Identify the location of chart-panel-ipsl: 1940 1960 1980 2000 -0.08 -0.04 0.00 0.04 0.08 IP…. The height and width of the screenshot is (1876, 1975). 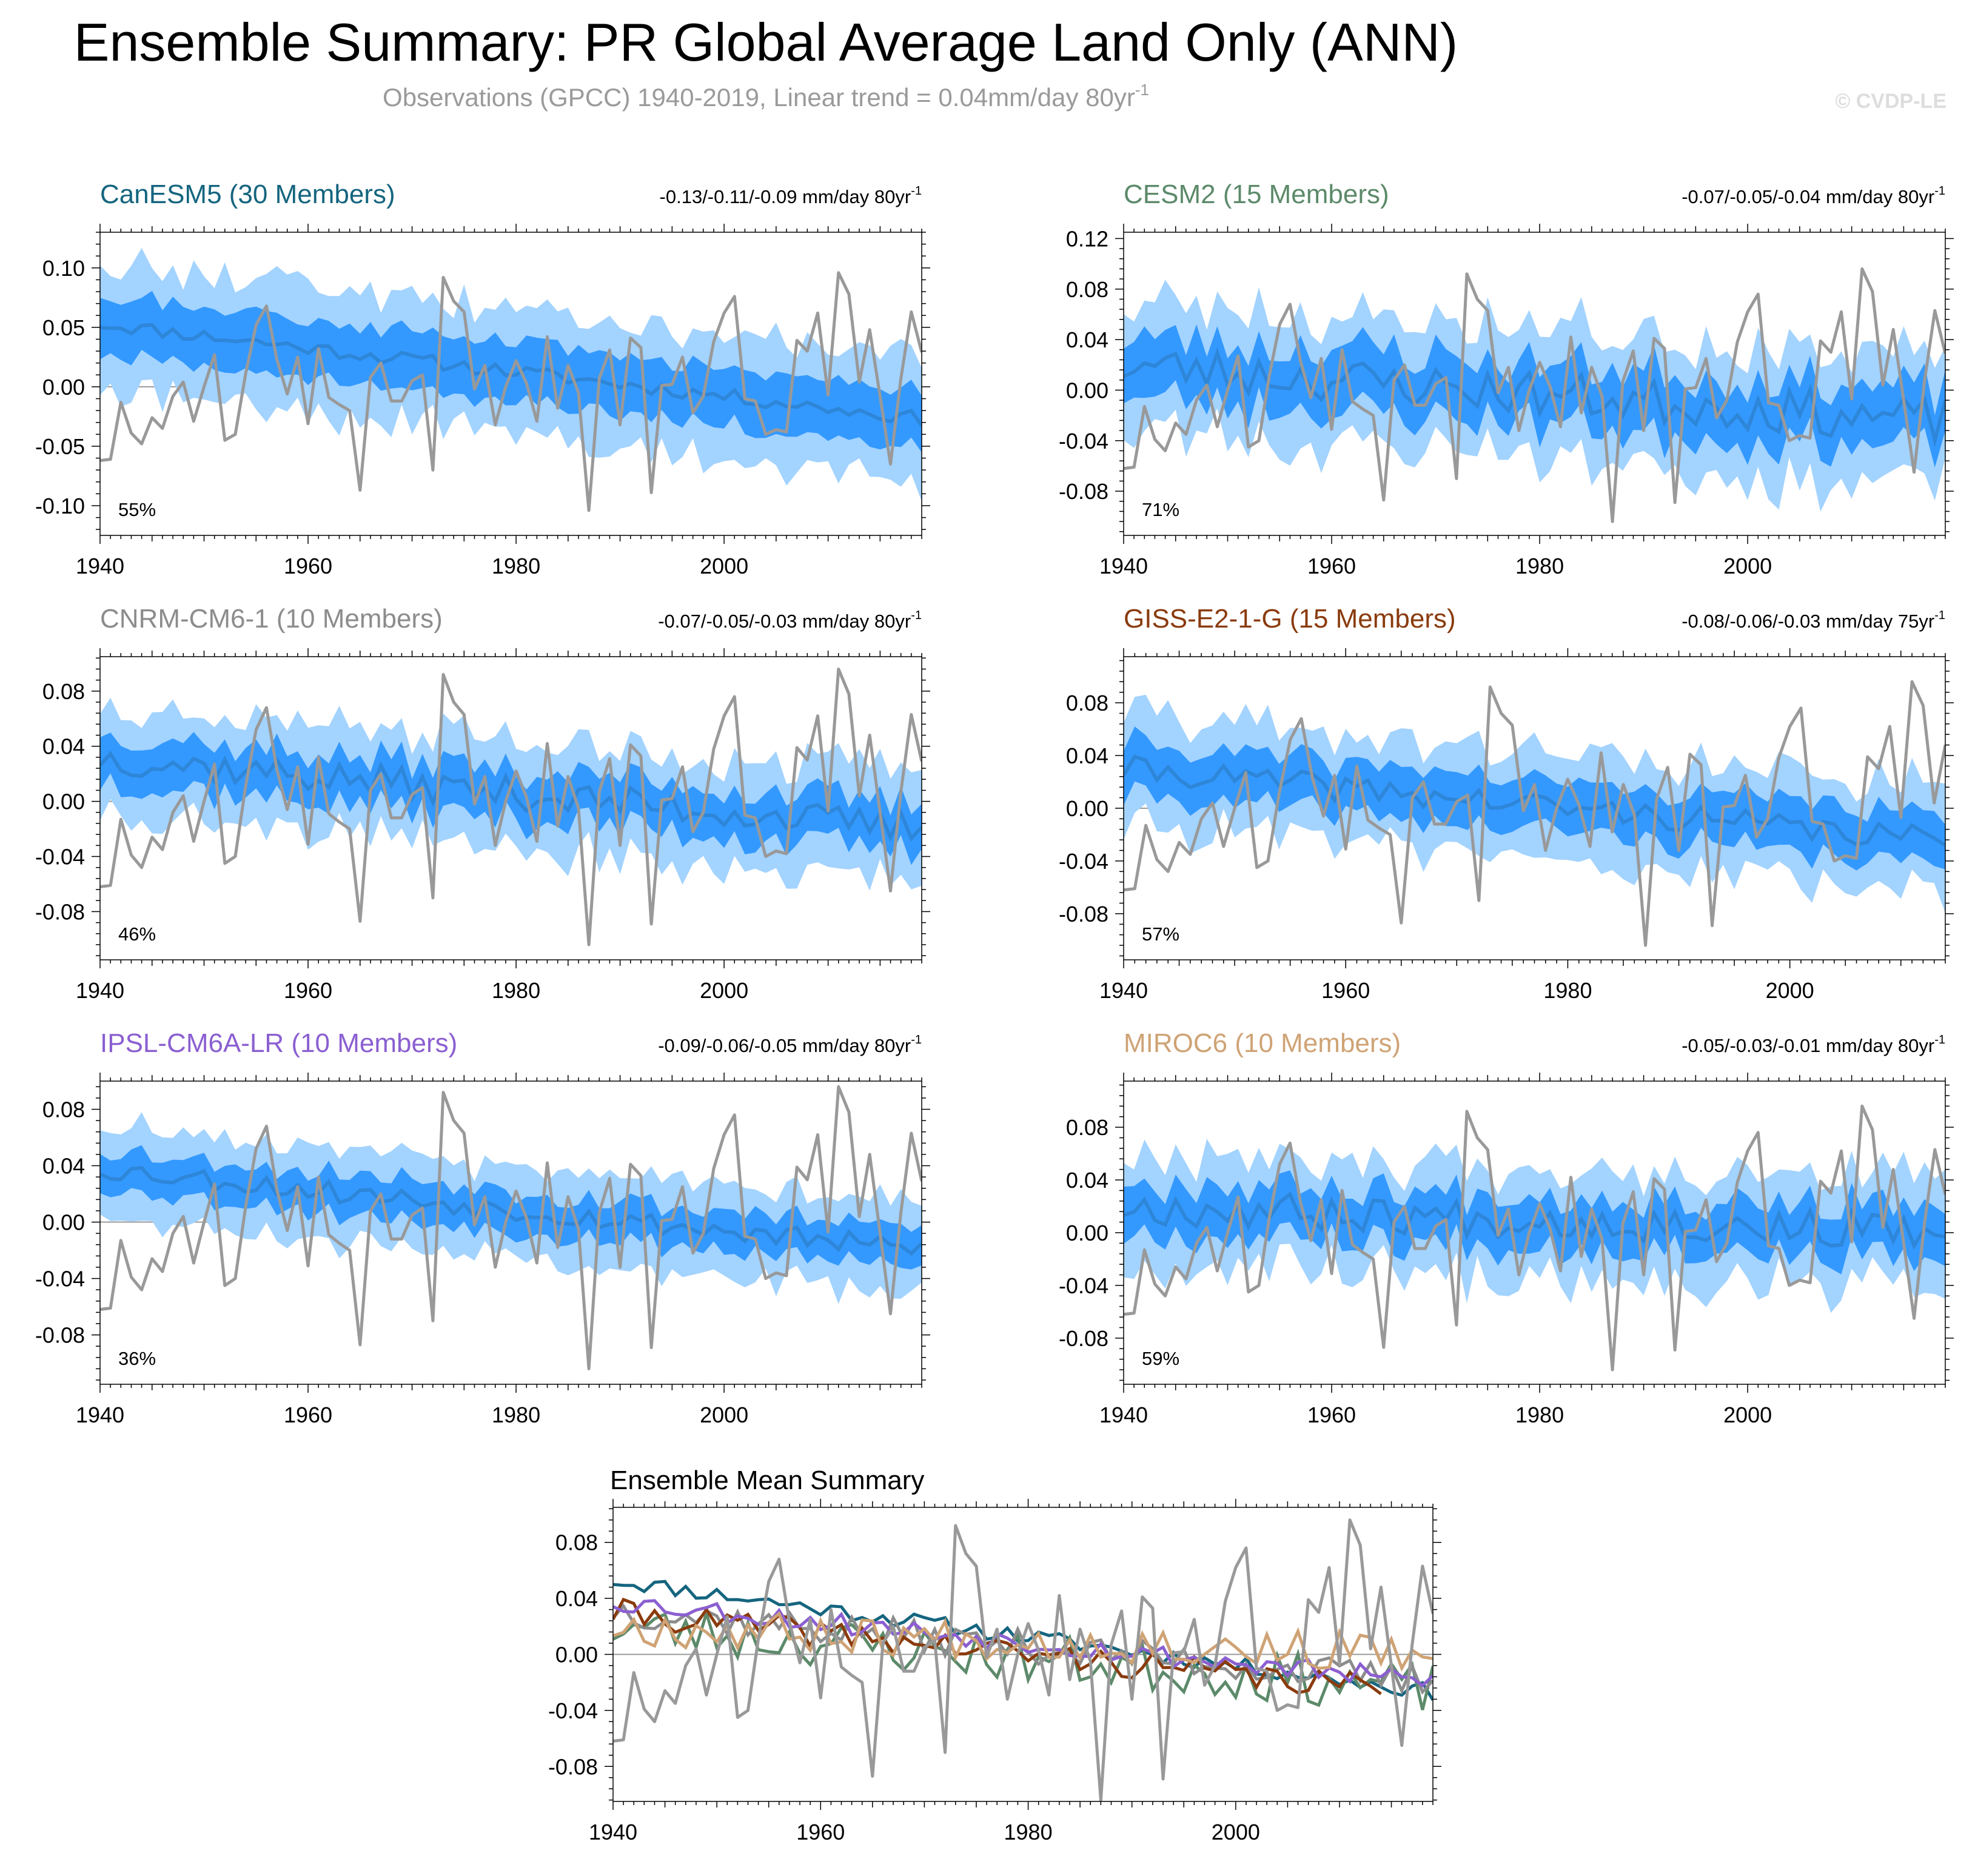
(482, 1227).